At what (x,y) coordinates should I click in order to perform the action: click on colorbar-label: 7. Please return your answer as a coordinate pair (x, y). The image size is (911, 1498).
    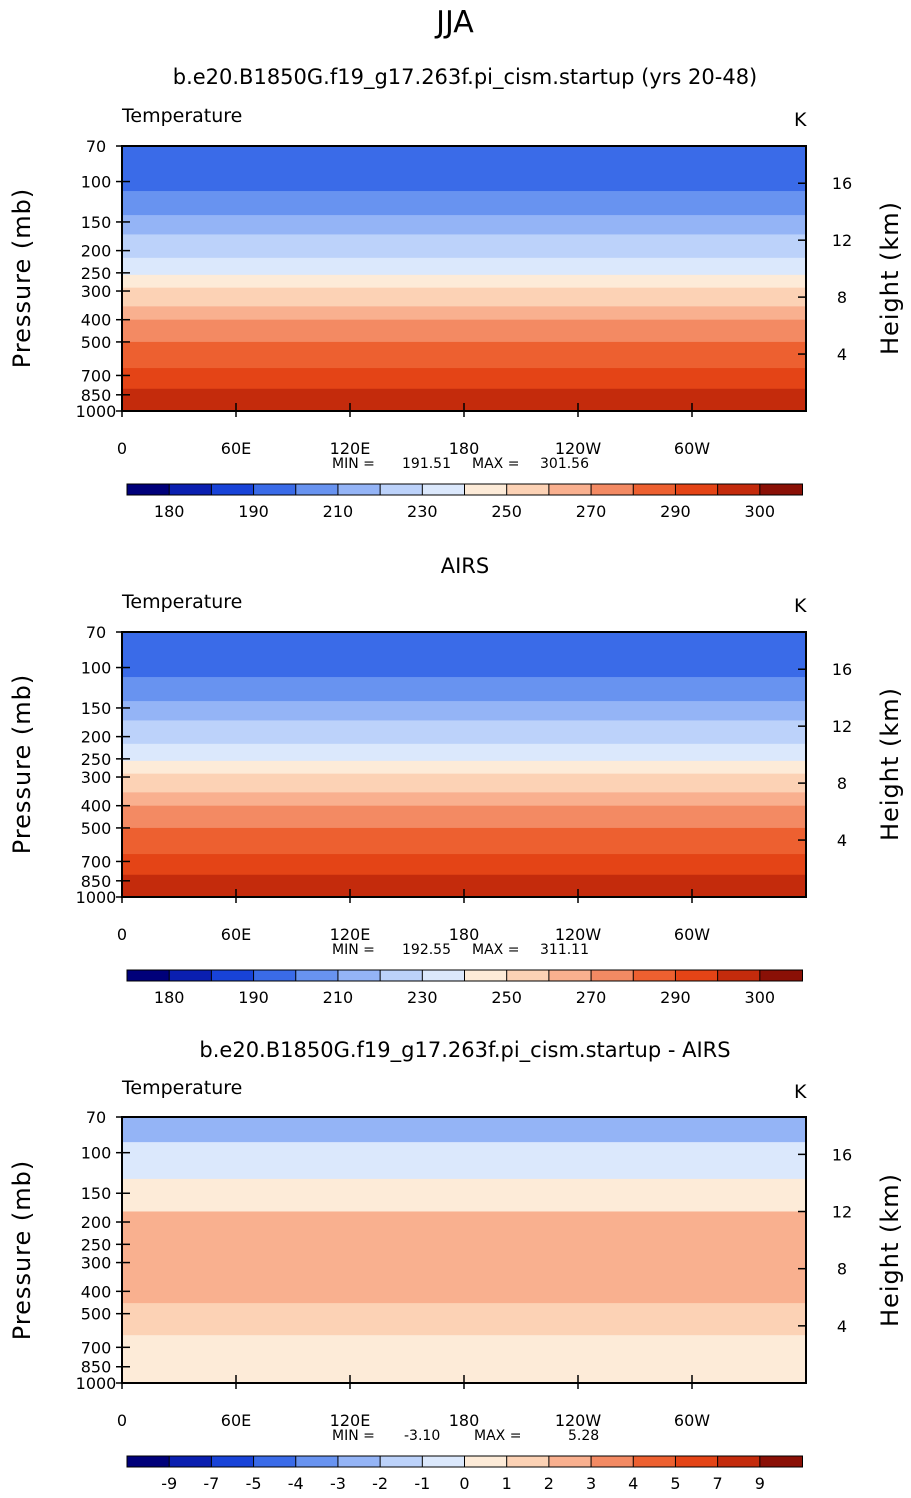
    Looking at the image, I should click on (718, 1483).